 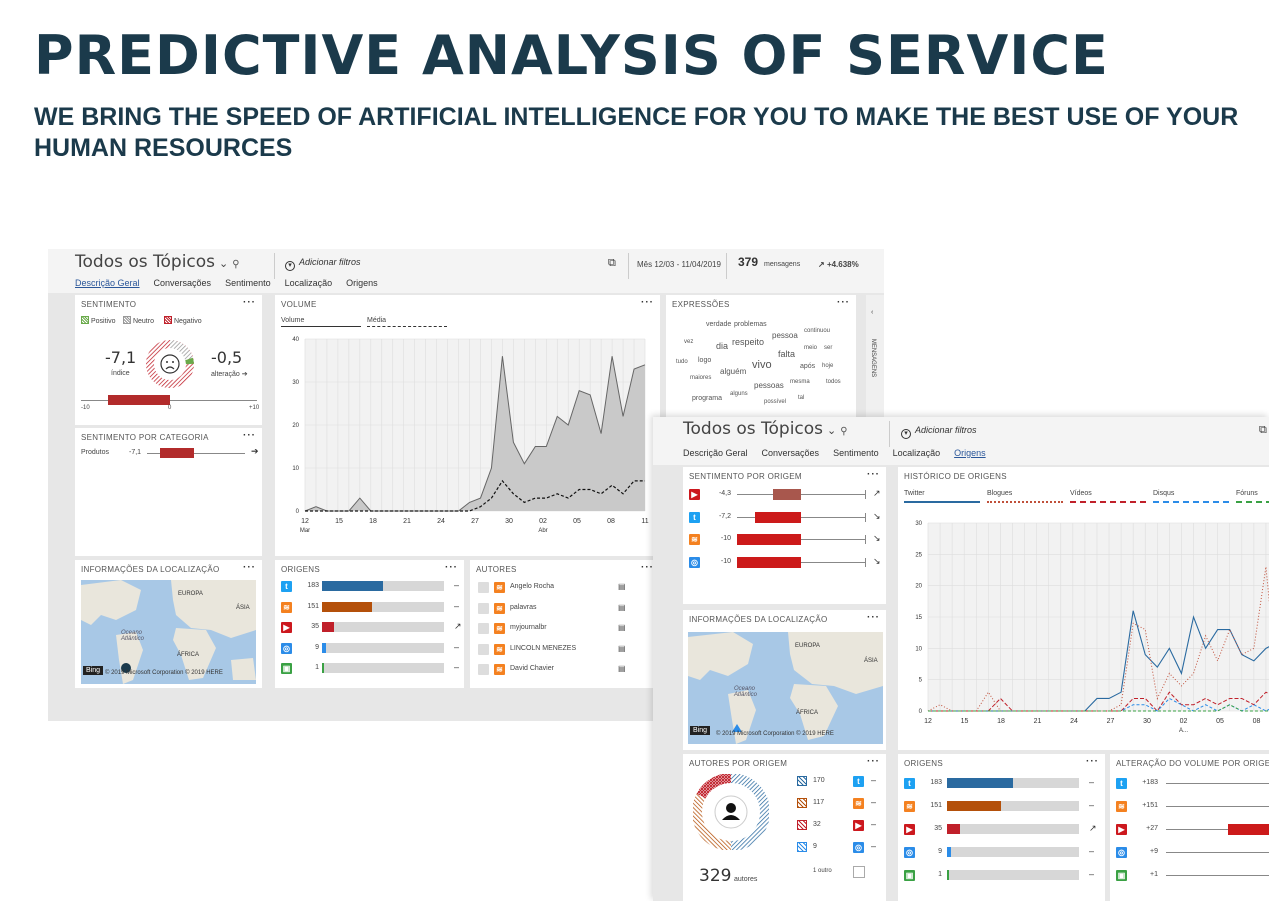 I want to click on legend-fóruns: Fóruns, so click(x=1247, y=493).